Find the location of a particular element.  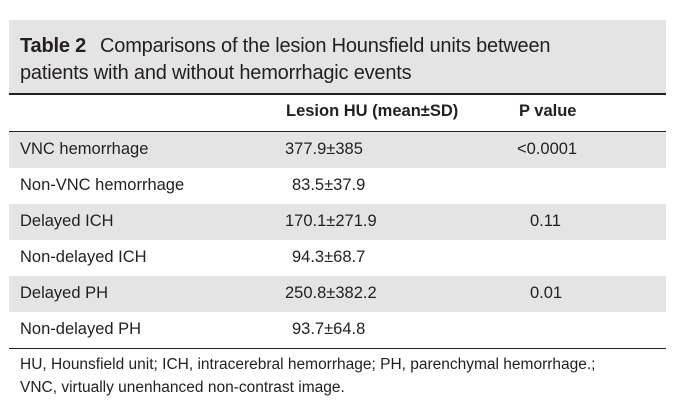

table-row: Non-VNC hemorrhage 83.5±37.9 is located at coordinates (337, 186).